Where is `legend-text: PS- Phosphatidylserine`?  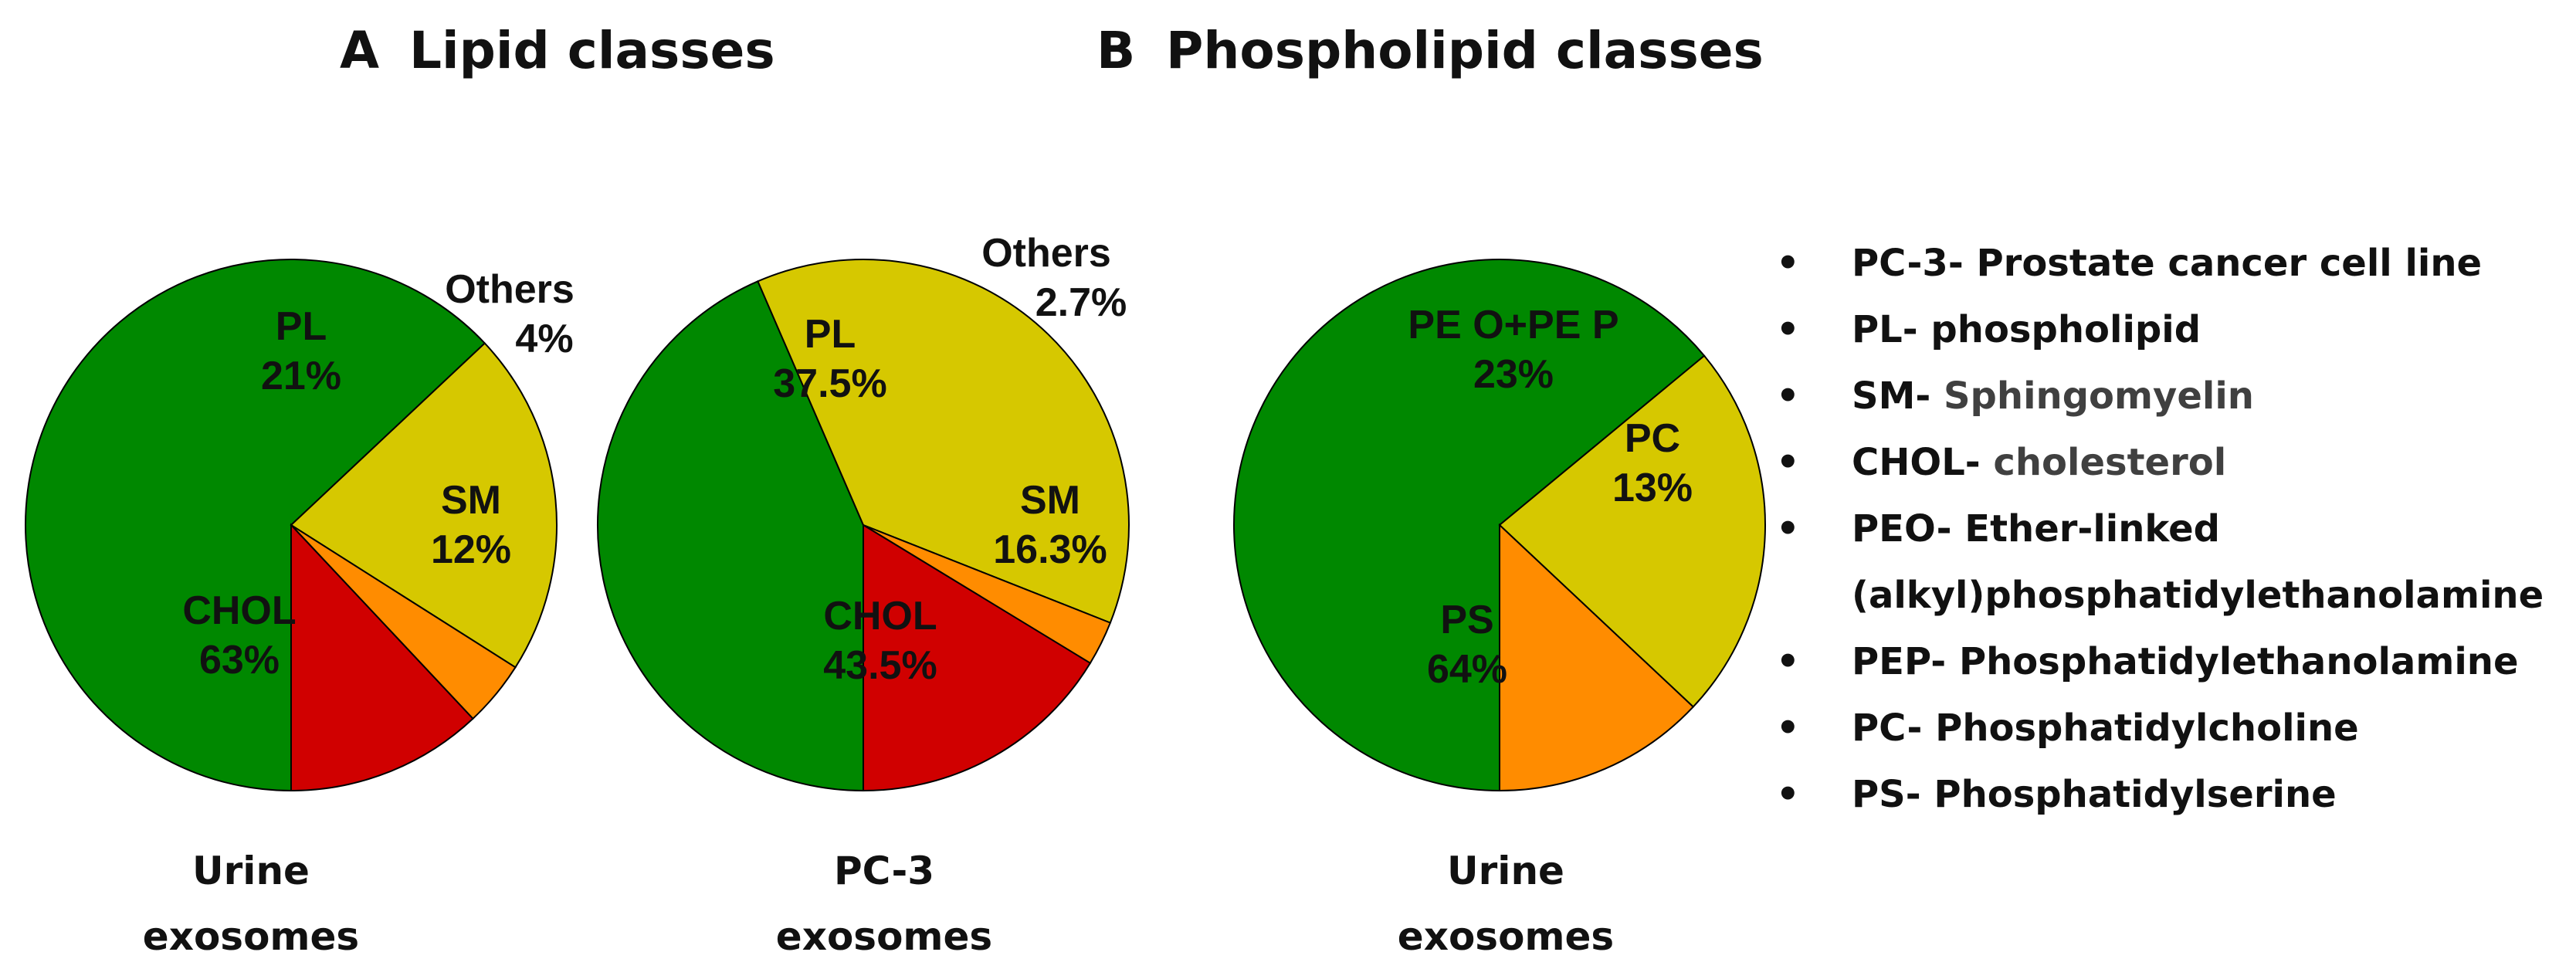
legend-text: PS- Phosphatidylserine is located at coordinates (2211, 794).